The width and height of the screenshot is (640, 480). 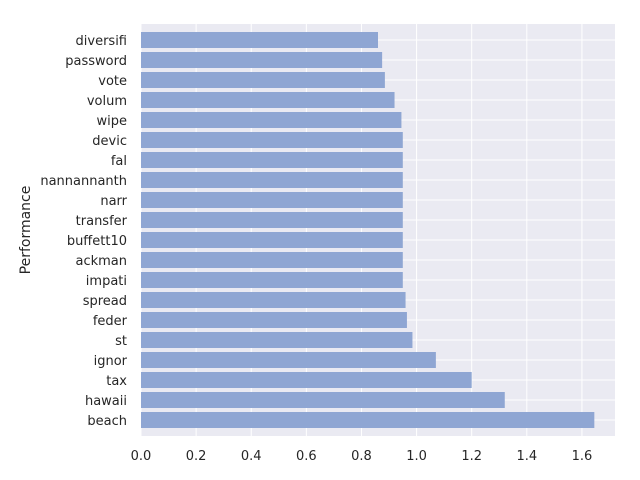 I want to click on bar-buffett10, so click(x=272, y=240).